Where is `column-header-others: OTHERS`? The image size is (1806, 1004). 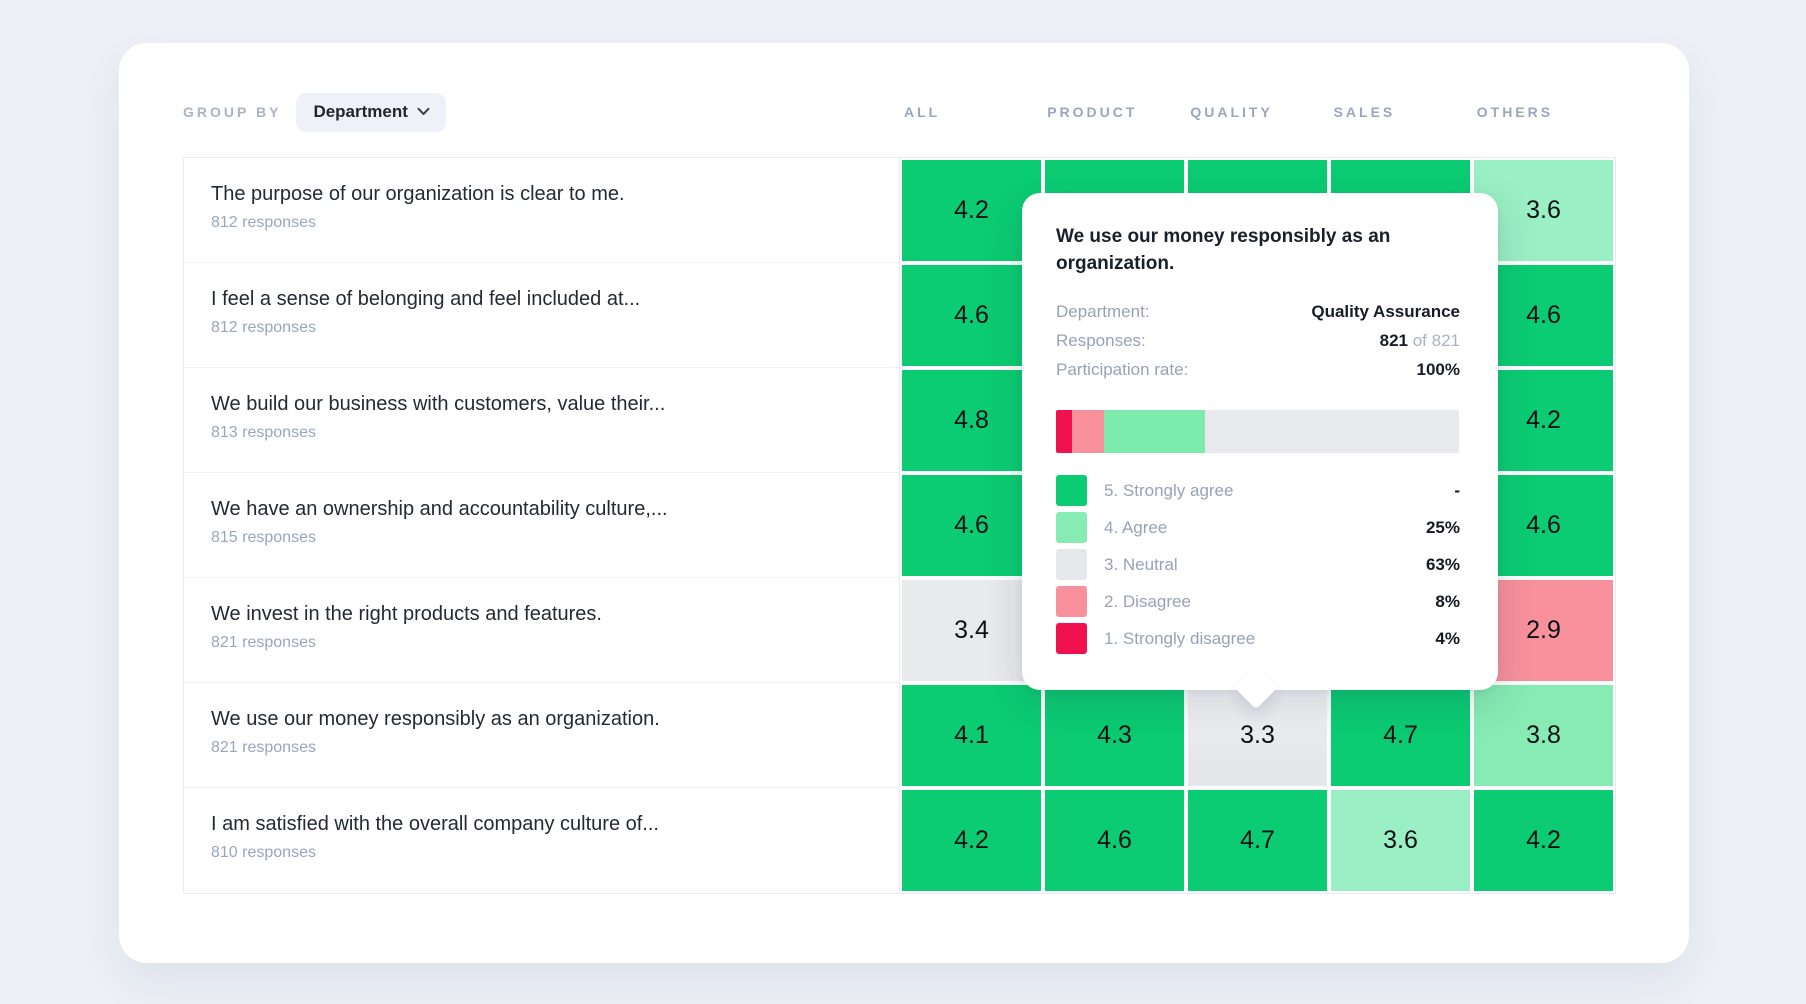
column-header-others: OTHERS is located at coordinates (1515, 112).